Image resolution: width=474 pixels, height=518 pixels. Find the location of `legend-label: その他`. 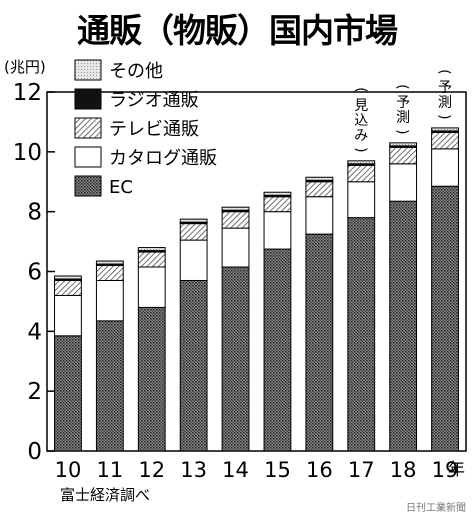

legend-label: その他 is located at coordinates (136, 71).